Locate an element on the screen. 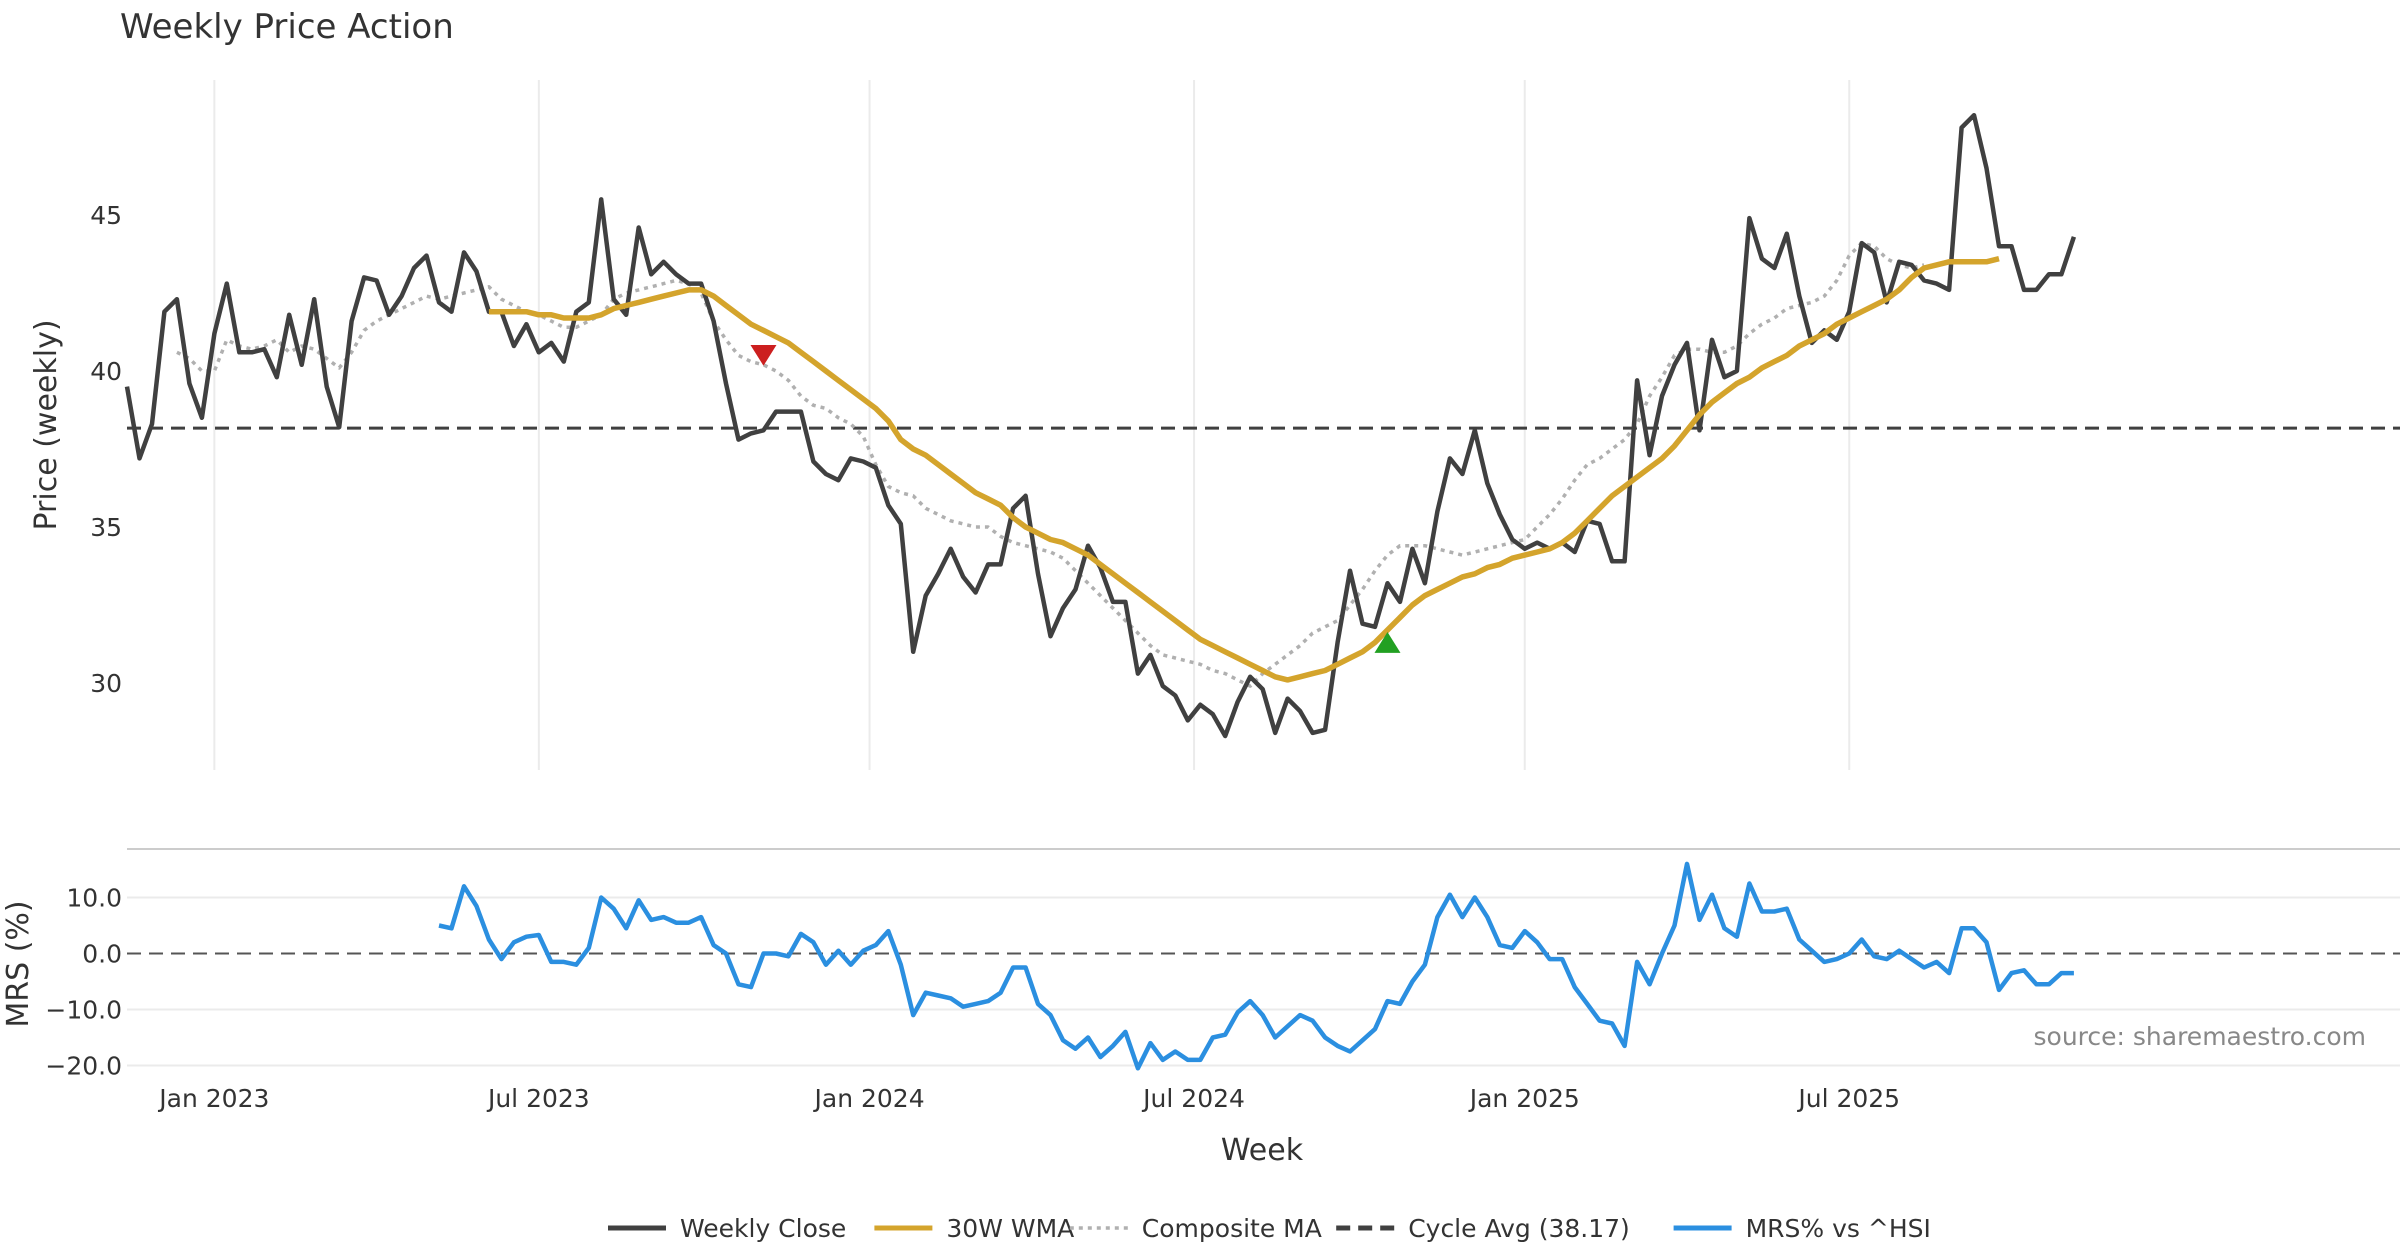 This screenshot has width=2400, height=1260. legend-label: Composite MA is located at coordinates (1232, 1228).